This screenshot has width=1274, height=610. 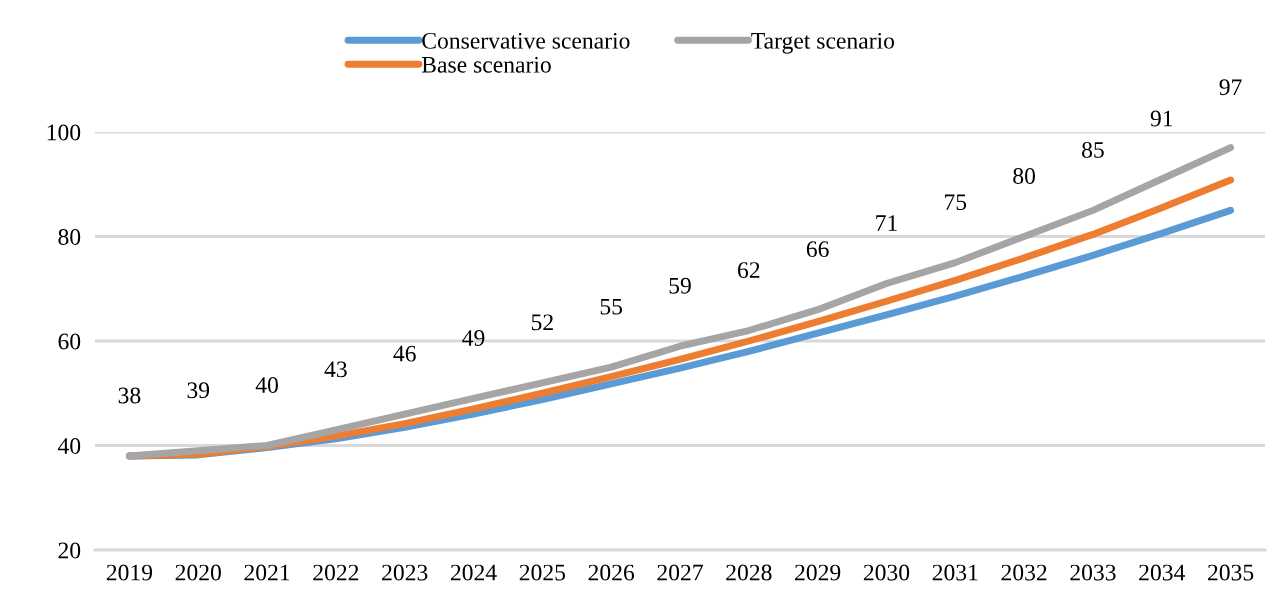 I want to click on x-tick-label: 2019, so click(x=129, y=572).